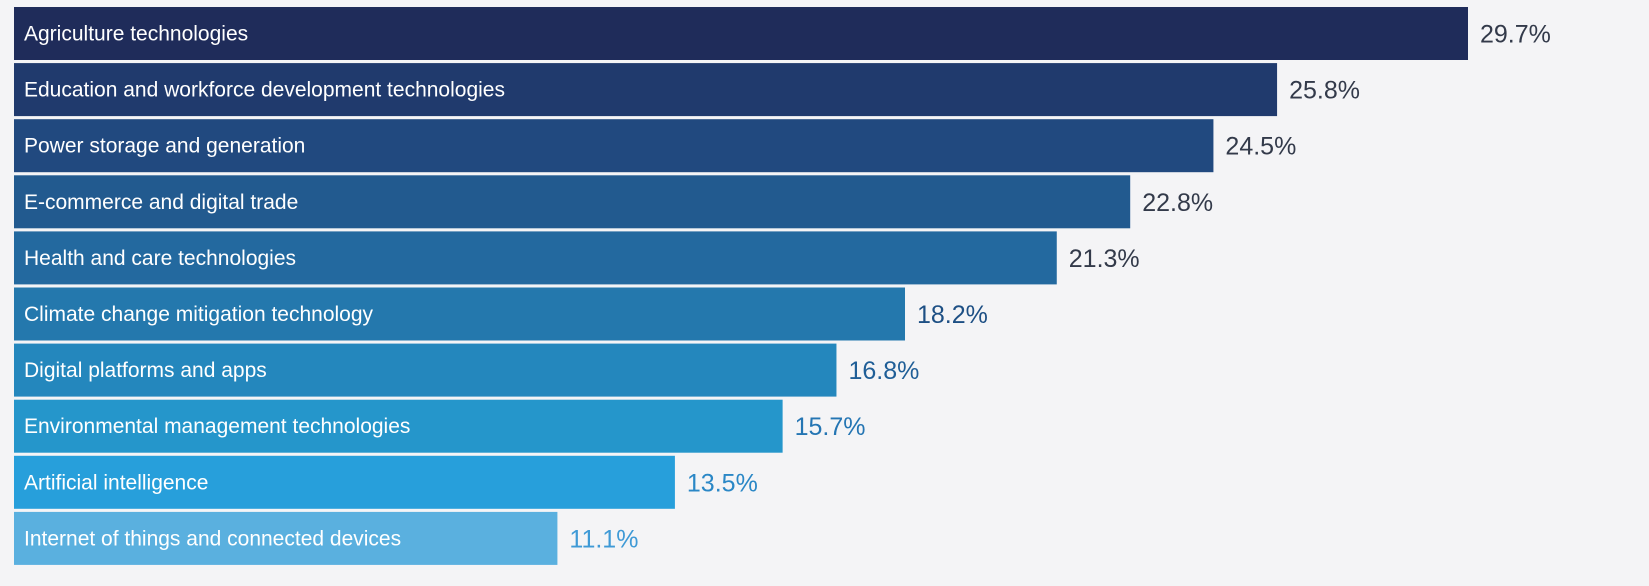  I want to click on bar-group: Digital platforms and apps 16.8%, so click(466, 370).